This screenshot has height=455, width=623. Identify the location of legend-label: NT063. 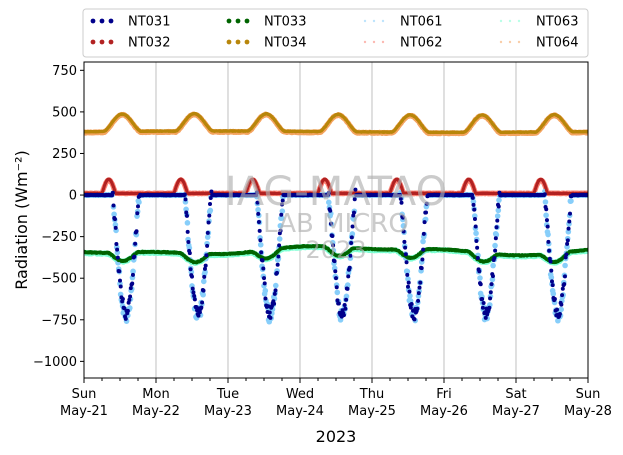
(557, 22).